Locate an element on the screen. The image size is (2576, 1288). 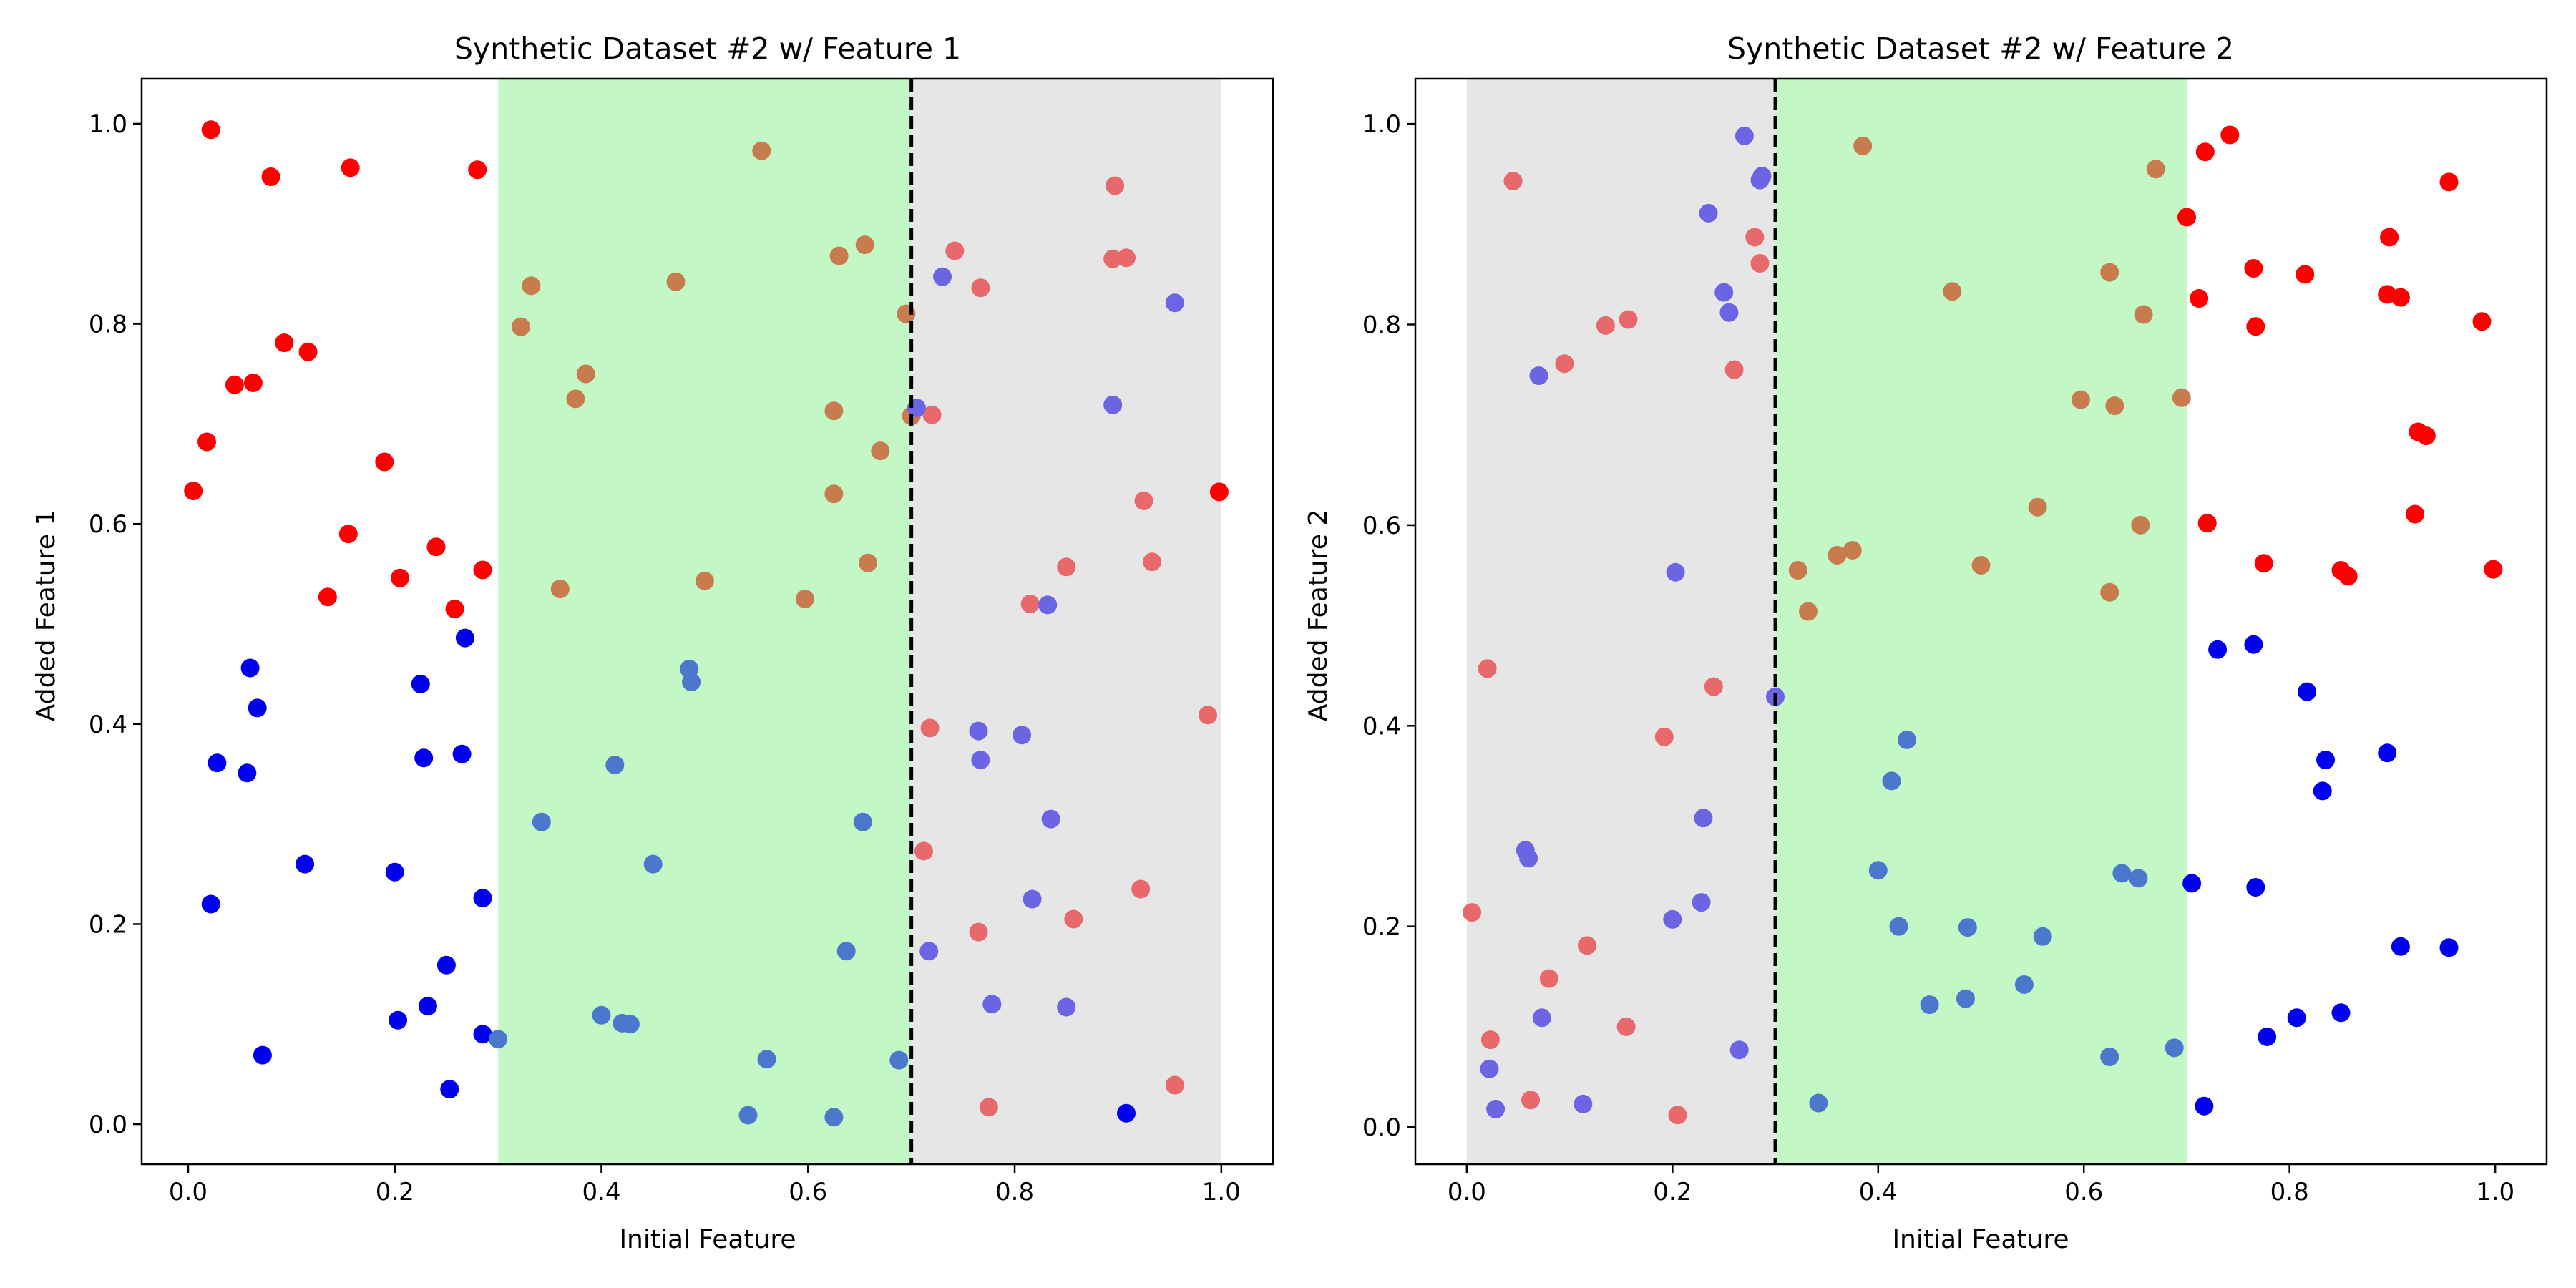
highlight-band is located at coordinates (705, 621).